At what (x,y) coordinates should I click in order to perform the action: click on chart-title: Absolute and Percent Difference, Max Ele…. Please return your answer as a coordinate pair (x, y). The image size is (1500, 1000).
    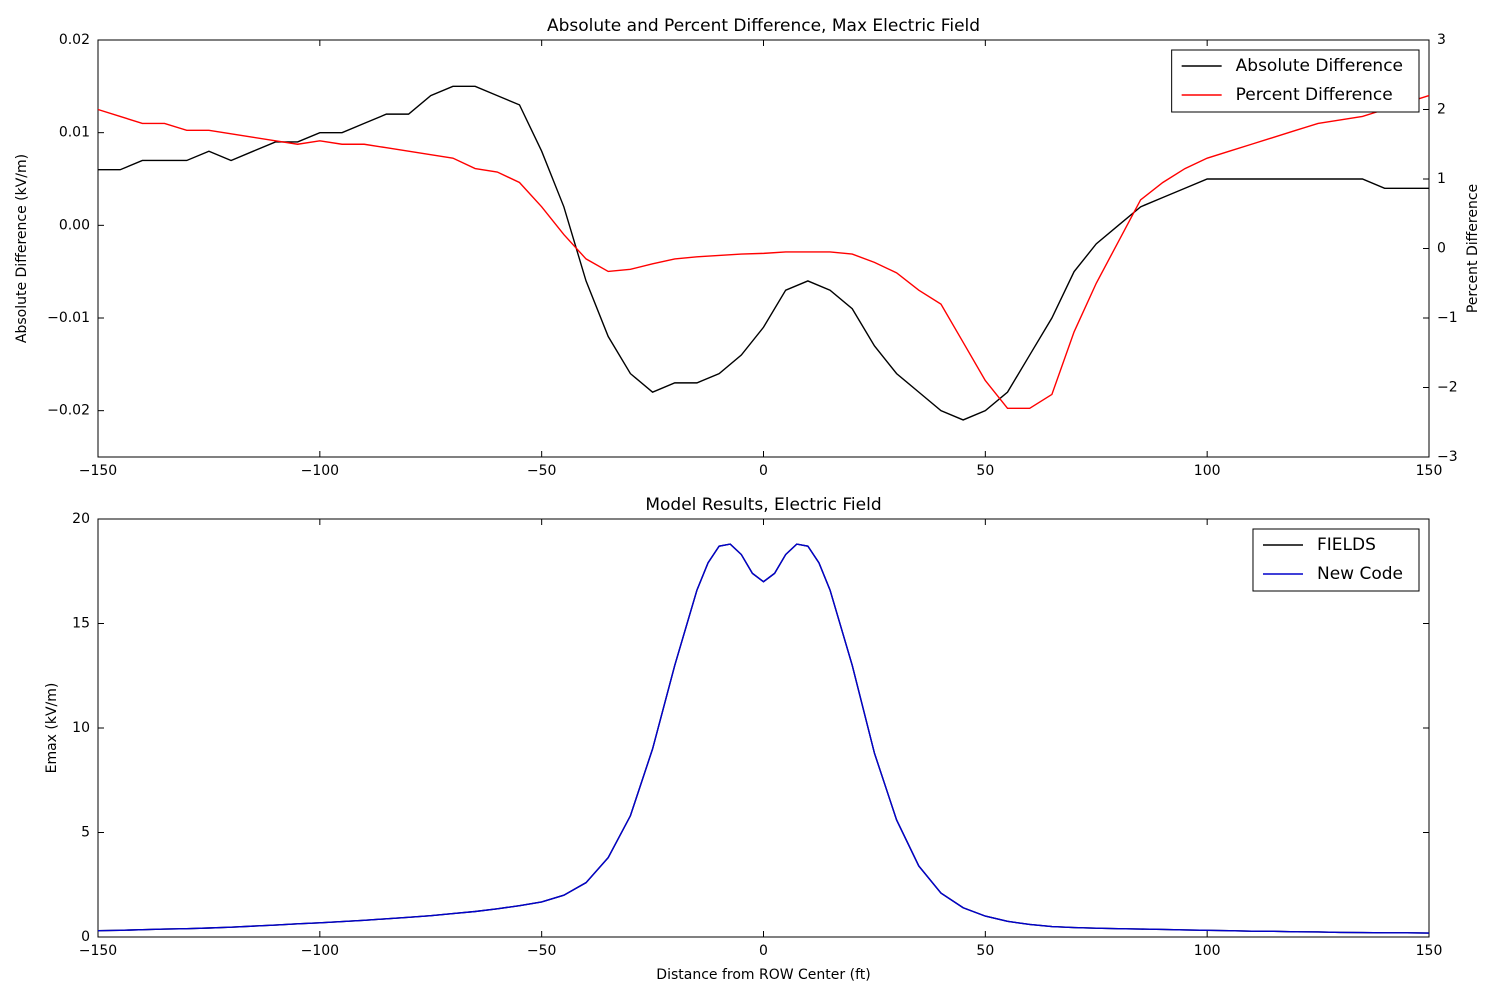
    Looking at the image, I should click on (763, 26).